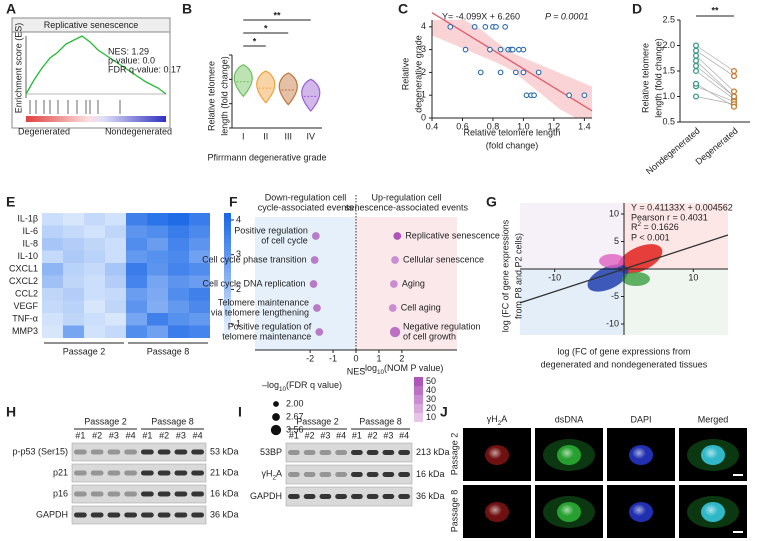 The image size is (768, 541). Describe the element at coordinates (401, 369) in the screenshot. I see `color-legend-title: –log10(NOM P value)` at that location.